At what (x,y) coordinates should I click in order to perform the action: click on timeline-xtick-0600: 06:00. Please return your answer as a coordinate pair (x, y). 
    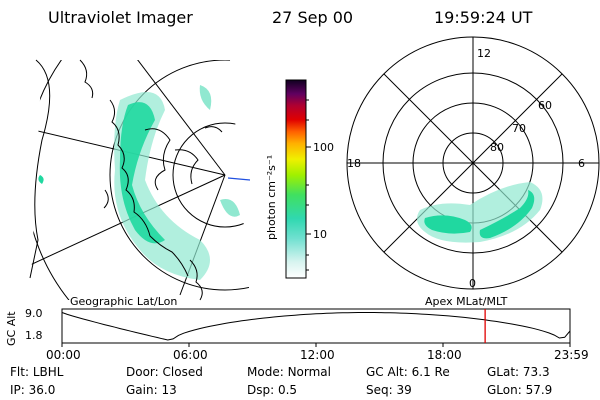
    Looking at the image, I should click on (190, 355).